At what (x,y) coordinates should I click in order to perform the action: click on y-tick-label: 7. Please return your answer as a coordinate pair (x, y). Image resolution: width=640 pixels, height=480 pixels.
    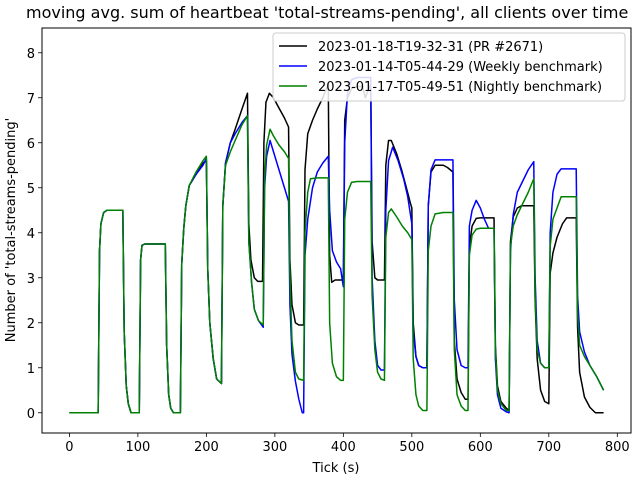
    Looking at the image, I should click on (31, 99).